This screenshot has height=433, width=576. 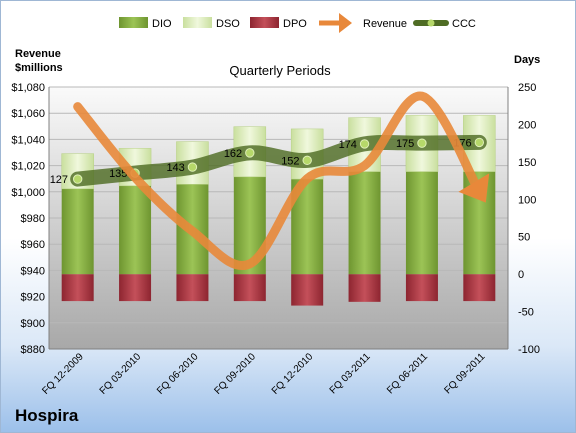 I want to click on ccc-value-label: 162, so click(x=233, y=154).